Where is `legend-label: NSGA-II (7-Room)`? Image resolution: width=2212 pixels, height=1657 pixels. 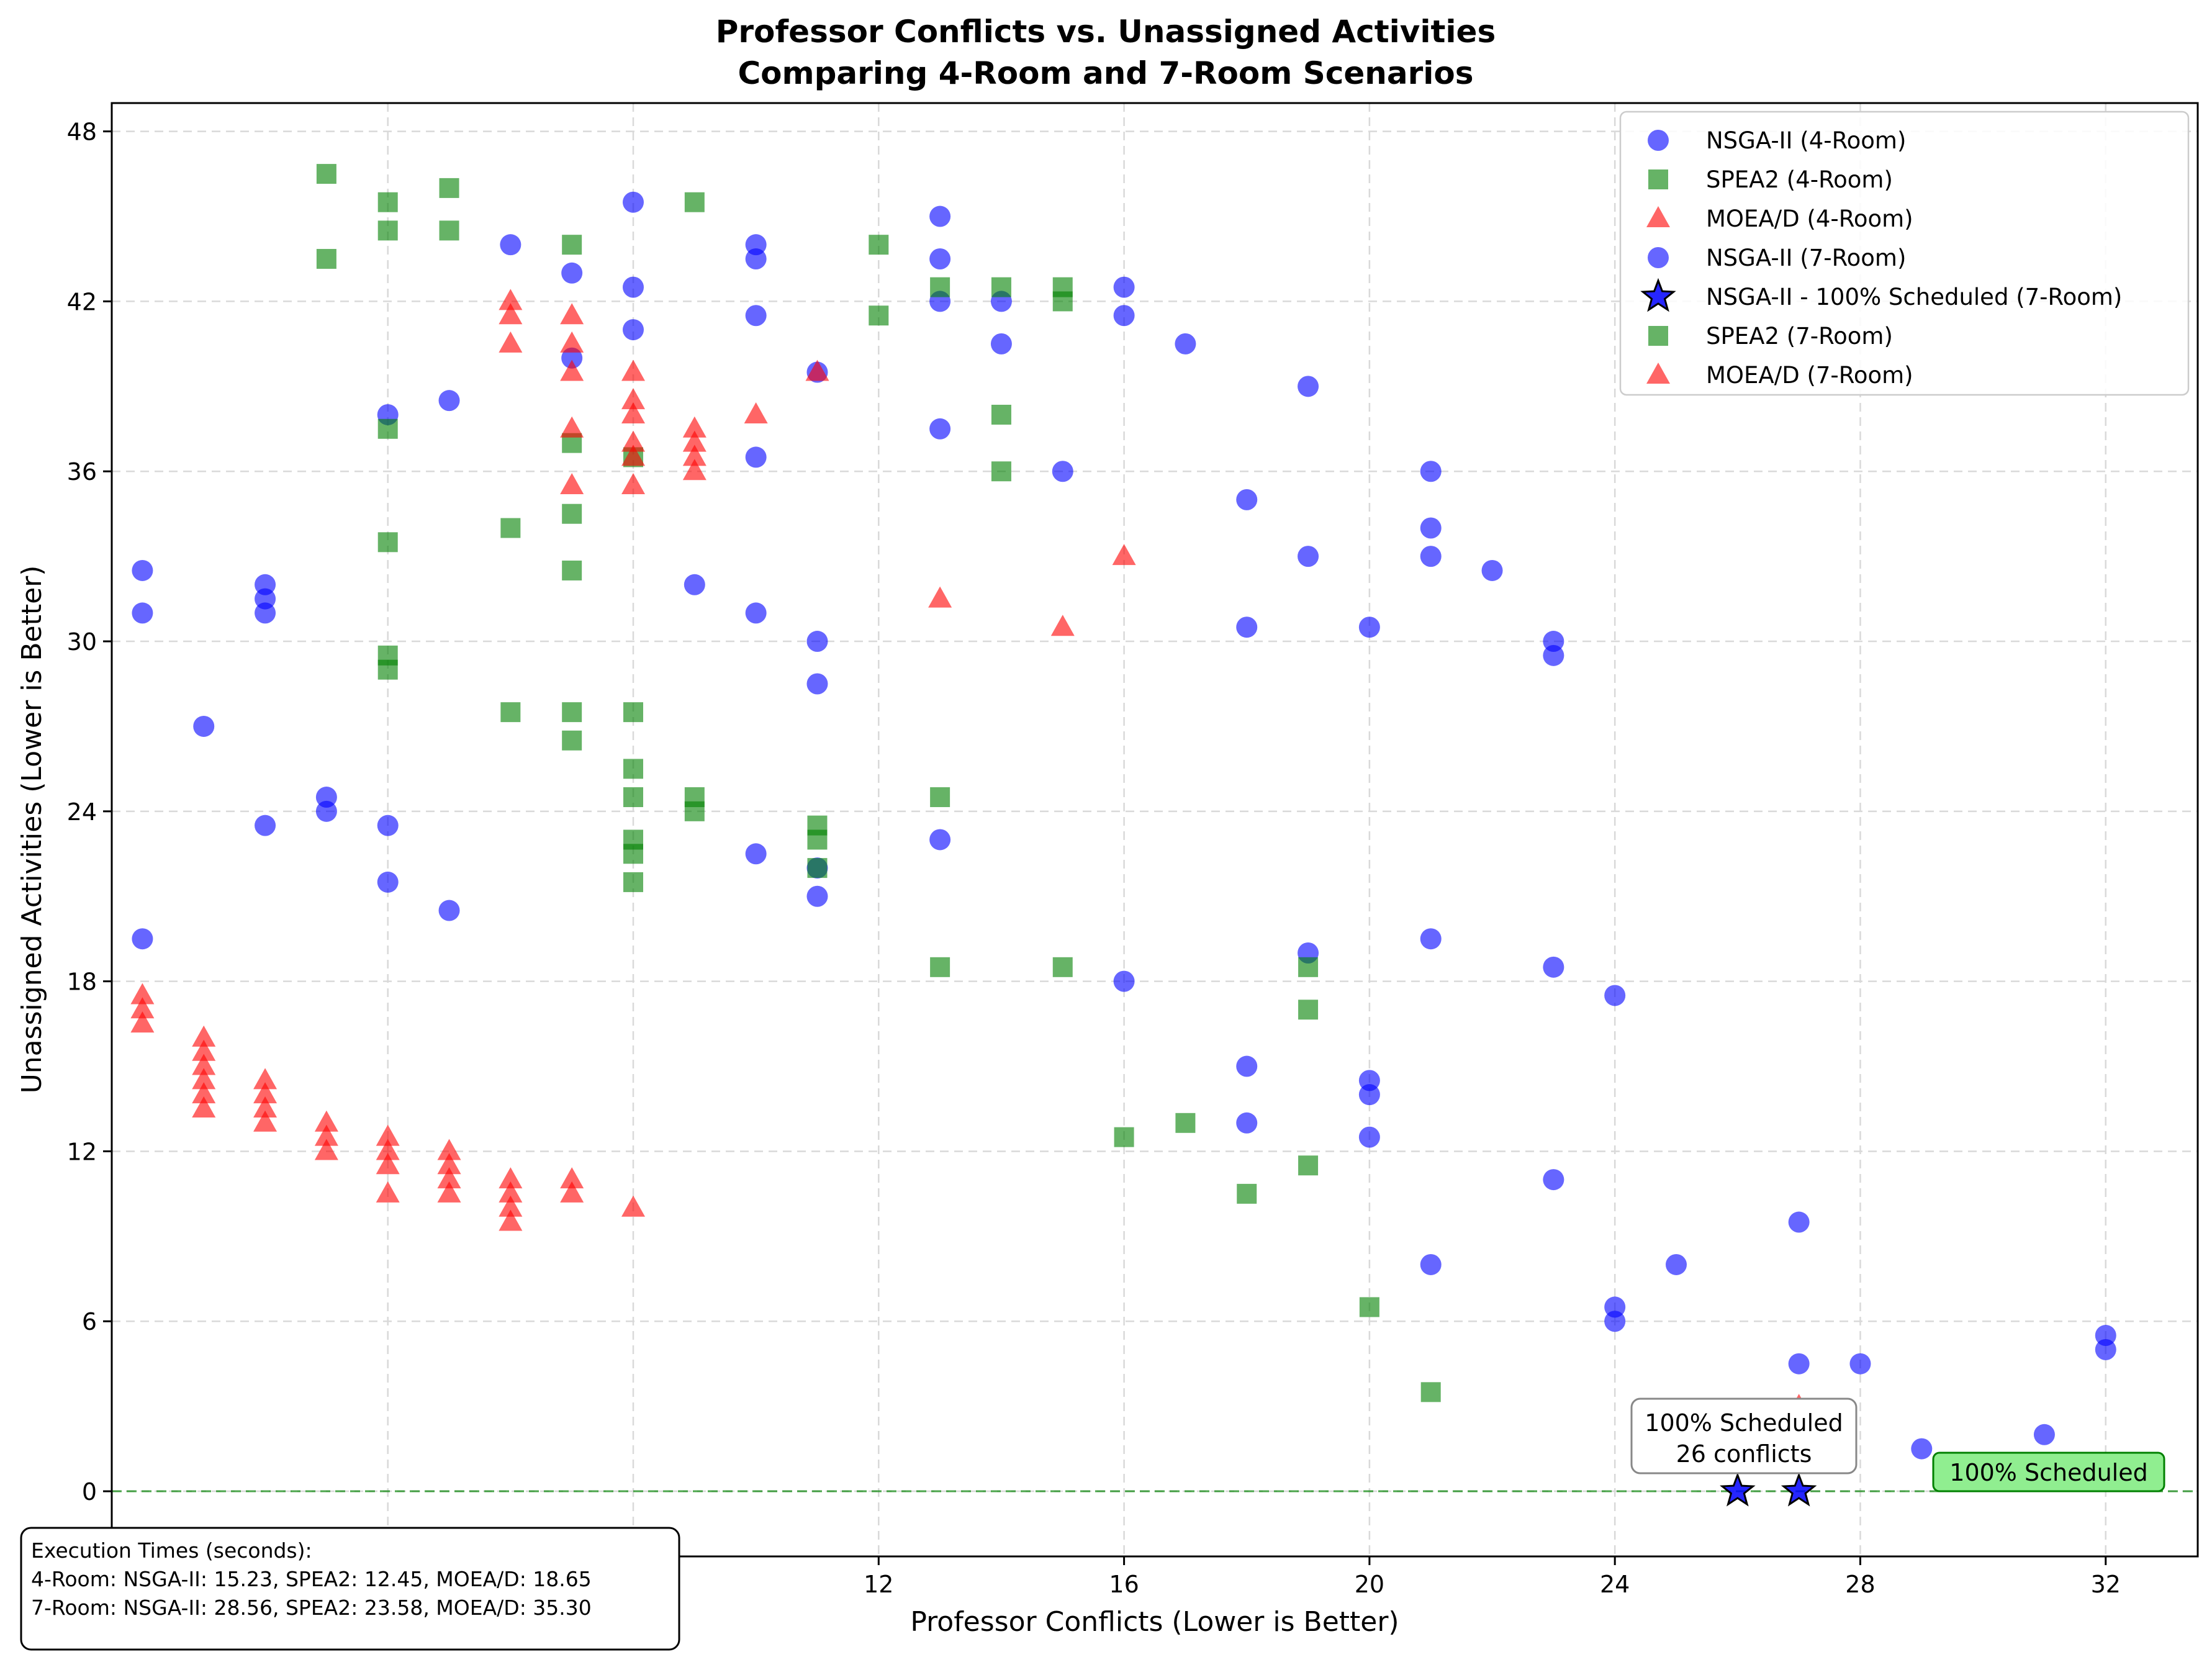
legend-label: NSGA-II (7-Room) is located at coordinates (1806, 258).